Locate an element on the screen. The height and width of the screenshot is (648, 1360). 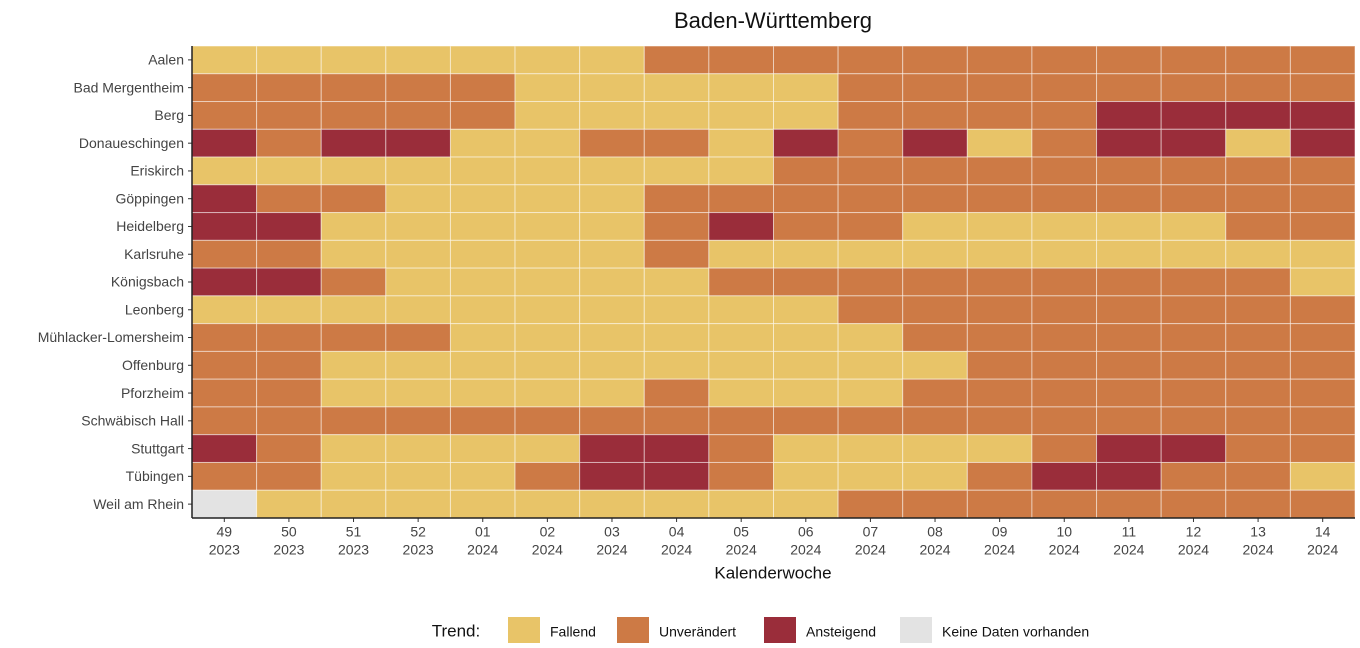
x-tick-label: 14 is located at coordinates (1323, 532).